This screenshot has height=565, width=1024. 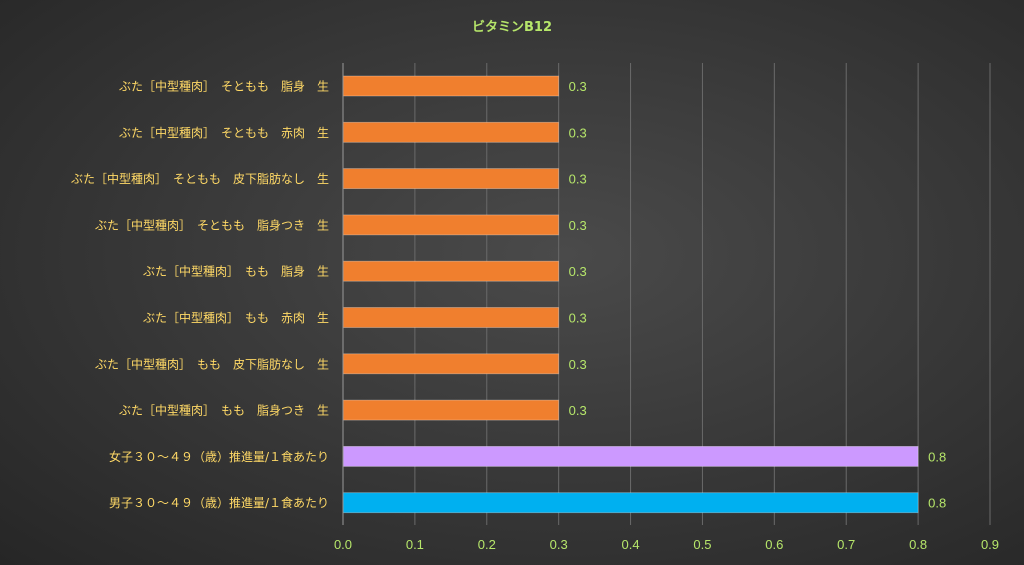 What do you see at coordinates (219, 456) in the screenshot?
I see `category-label: 女子３０～４９（歳）推進量/１食あたり` at bounding box center [219, 456].